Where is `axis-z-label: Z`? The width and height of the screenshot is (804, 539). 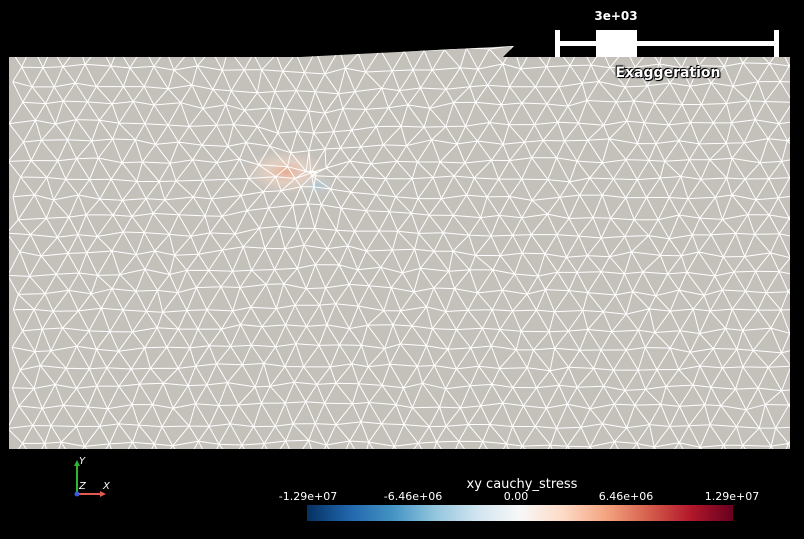 axis-z-label: Z is located at coordinates (82, 486).